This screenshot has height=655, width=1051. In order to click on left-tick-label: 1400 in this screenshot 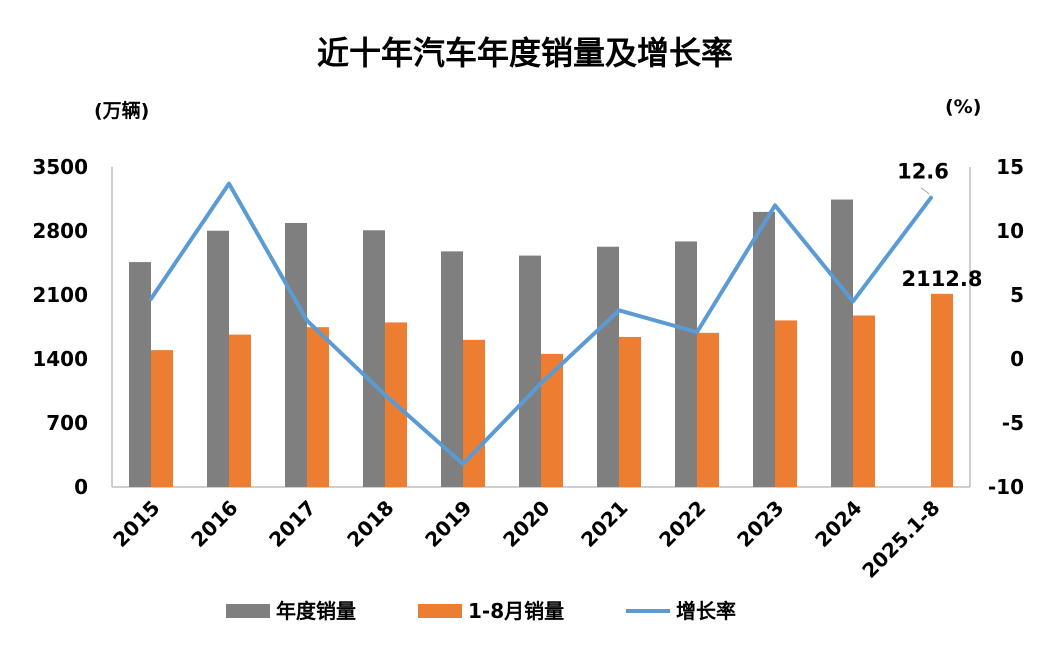, I will do `click(60, 359)`.